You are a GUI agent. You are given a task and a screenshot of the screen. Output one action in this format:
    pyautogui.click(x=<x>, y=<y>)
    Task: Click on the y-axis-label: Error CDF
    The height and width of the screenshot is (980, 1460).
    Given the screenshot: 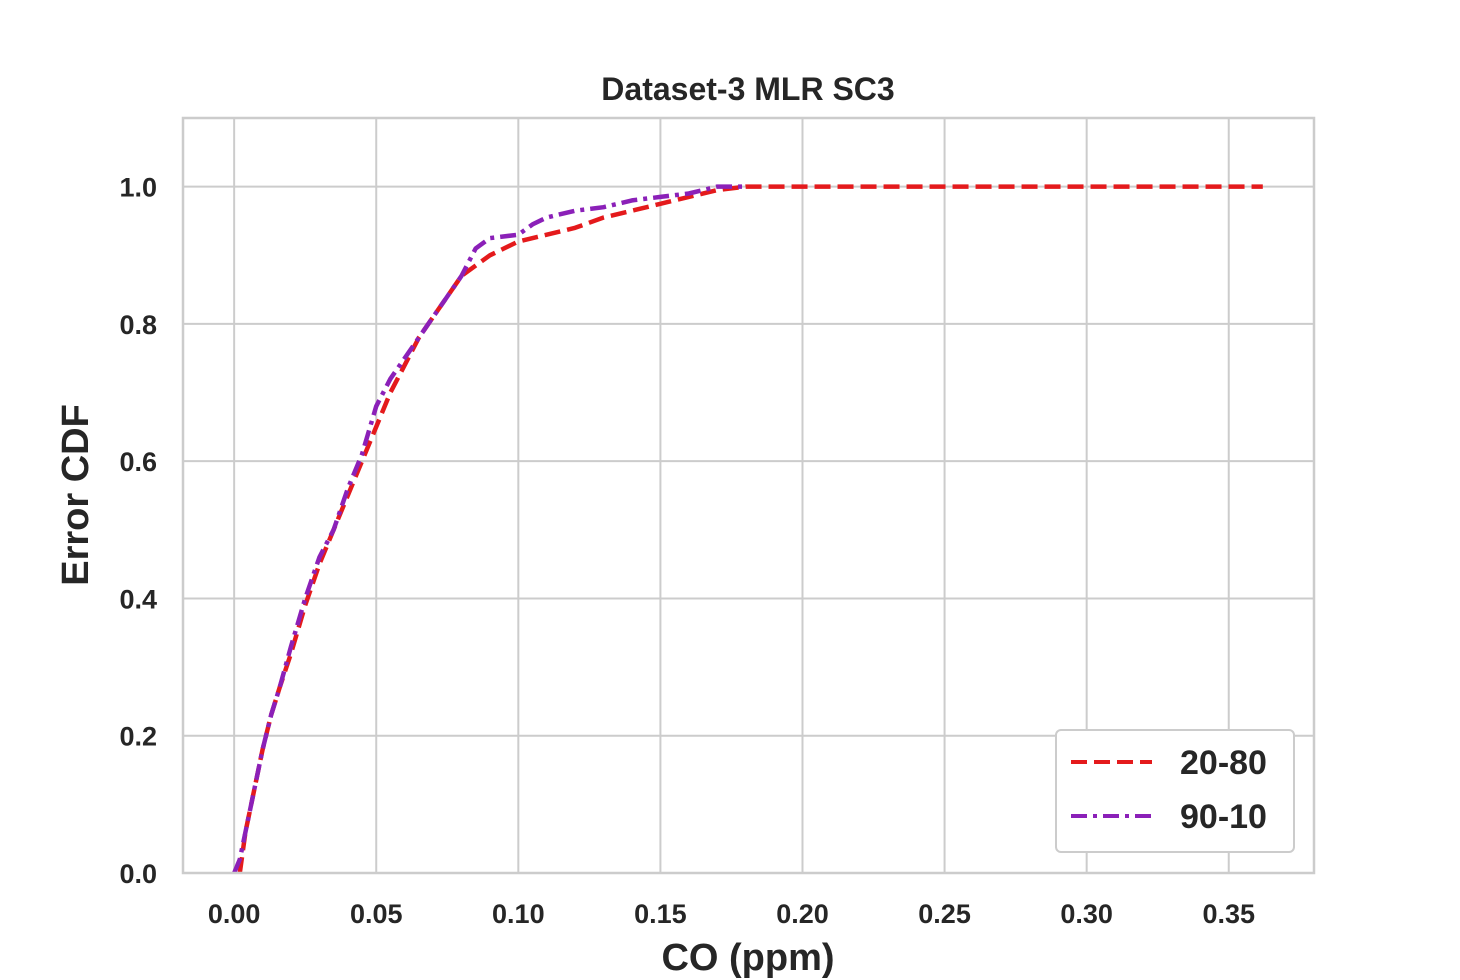 What is the action you would take?
    pyautogui.click(x=76, y=495)
    